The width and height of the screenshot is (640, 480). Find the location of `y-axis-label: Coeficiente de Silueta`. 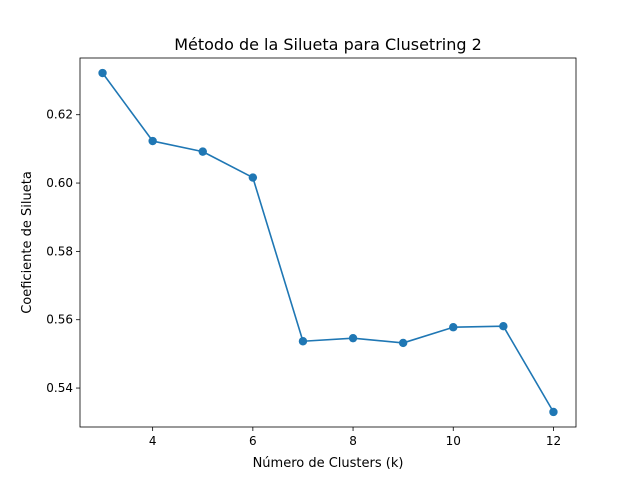

y-axis-label: Coeficiente de Silueta is located at coordinates (27, 242).